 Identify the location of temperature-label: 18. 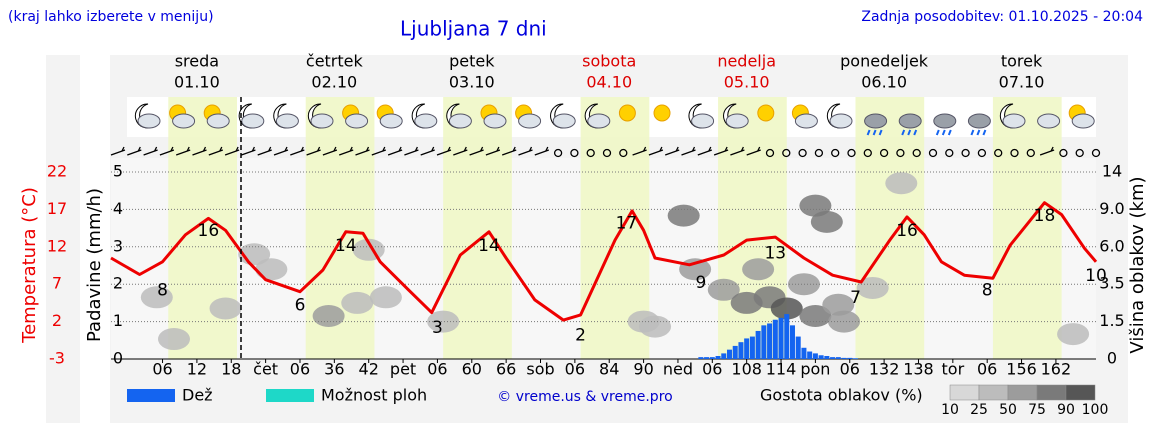
(1045, 216).